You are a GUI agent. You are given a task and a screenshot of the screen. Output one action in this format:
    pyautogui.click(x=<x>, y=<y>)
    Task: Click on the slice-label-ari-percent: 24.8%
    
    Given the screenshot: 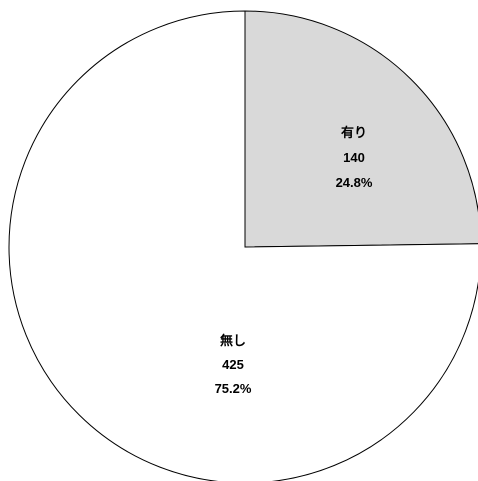 What is the action you would take?
    pyautogui.click(x=354, y=182)
    